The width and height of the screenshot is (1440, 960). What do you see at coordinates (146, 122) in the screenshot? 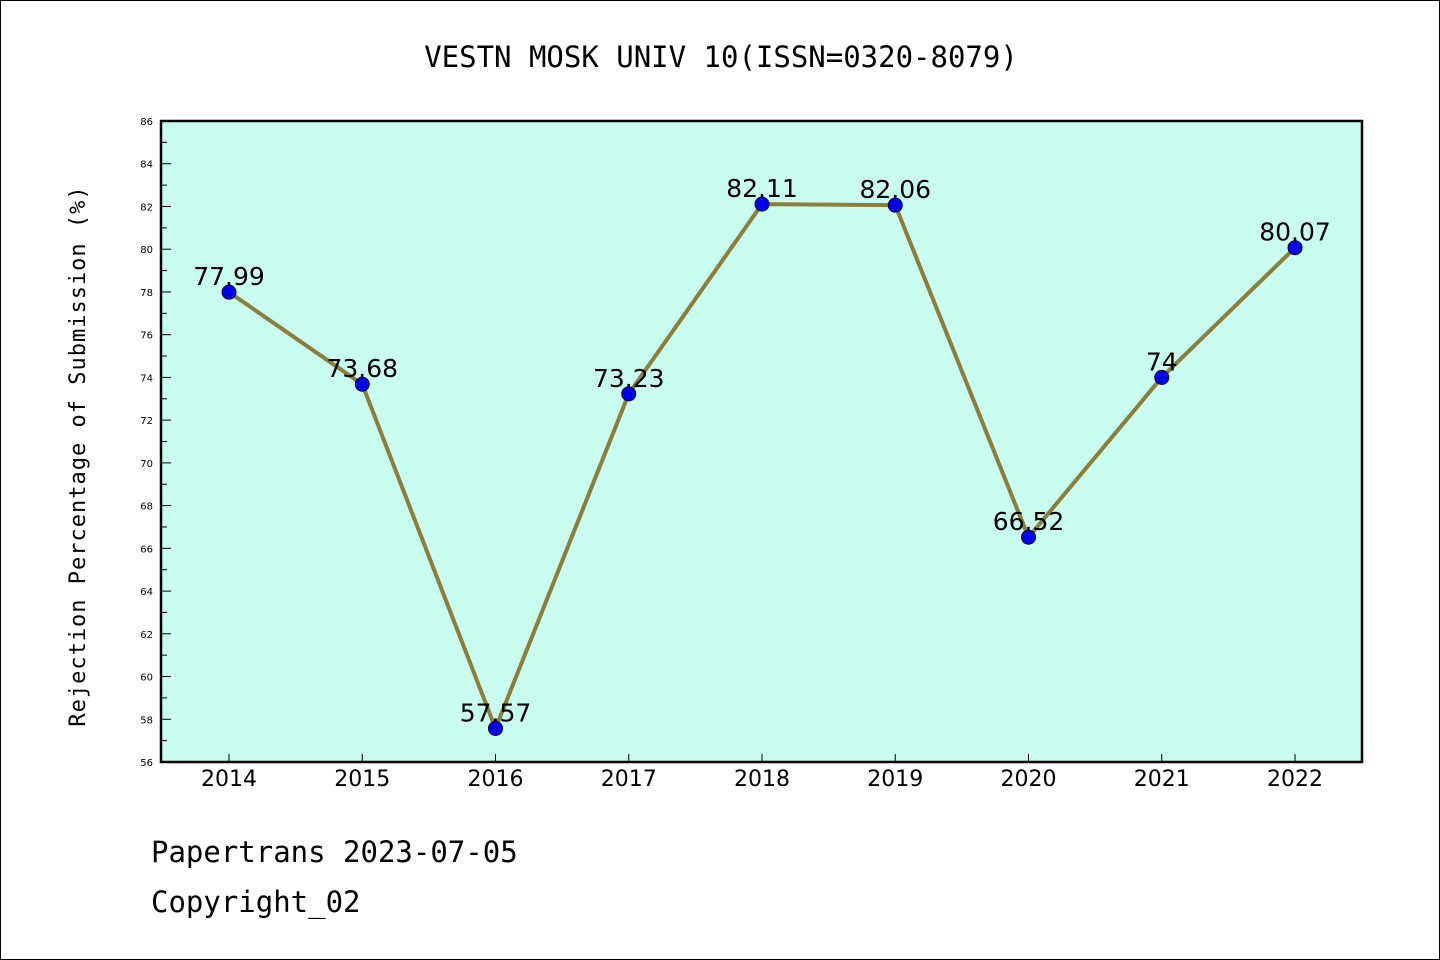
I see `y-tick-label: 86` at bounding box center [146, 122].